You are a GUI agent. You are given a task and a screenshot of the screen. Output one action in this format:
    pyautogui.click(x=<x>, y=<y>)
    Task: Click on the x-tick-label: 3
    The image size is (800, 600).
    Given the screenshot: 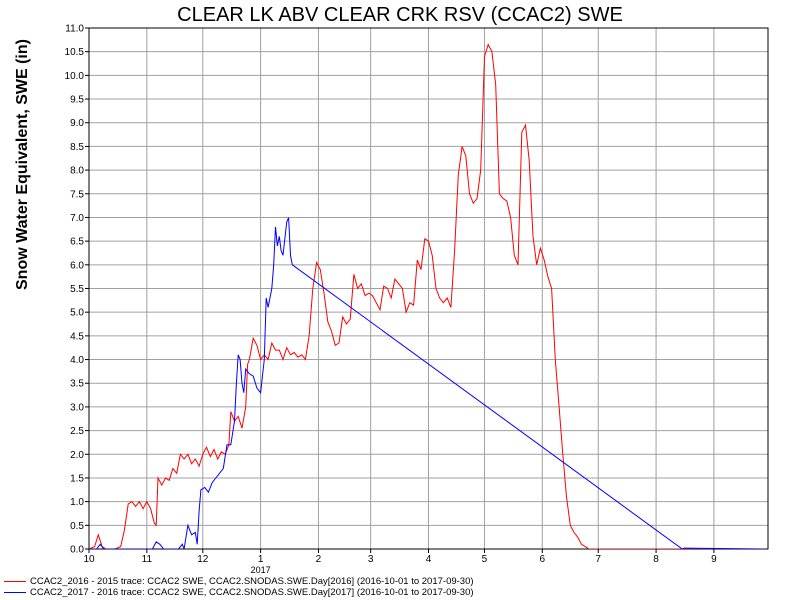 What is the action you would take?
    pyautogui.click(x=371, y=559)
    